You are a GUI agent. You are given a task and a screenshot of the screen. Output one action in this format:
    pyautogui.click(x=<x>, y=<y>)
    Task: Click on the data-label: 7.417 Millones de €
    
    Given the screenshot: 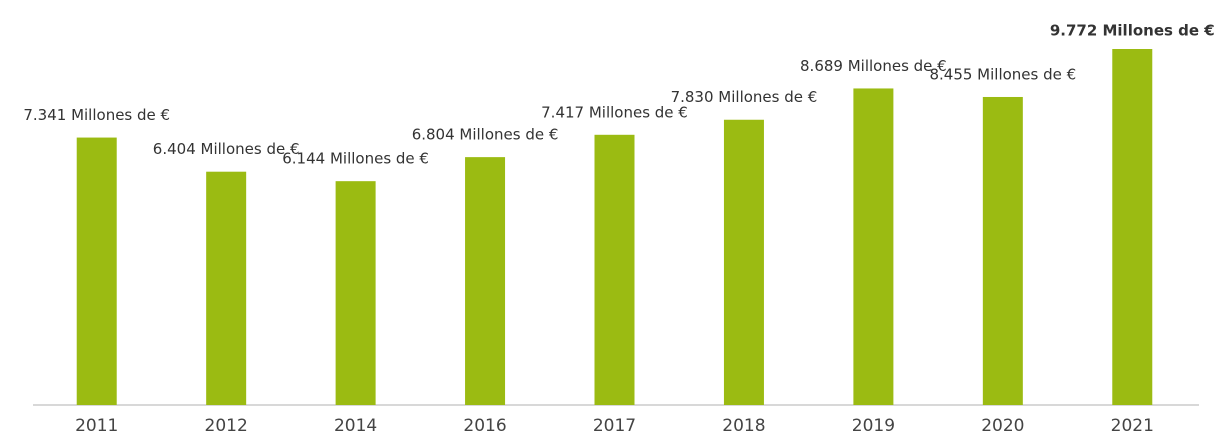 What is the action you would take?
    pyautogui.click(x=614, y=112)
    